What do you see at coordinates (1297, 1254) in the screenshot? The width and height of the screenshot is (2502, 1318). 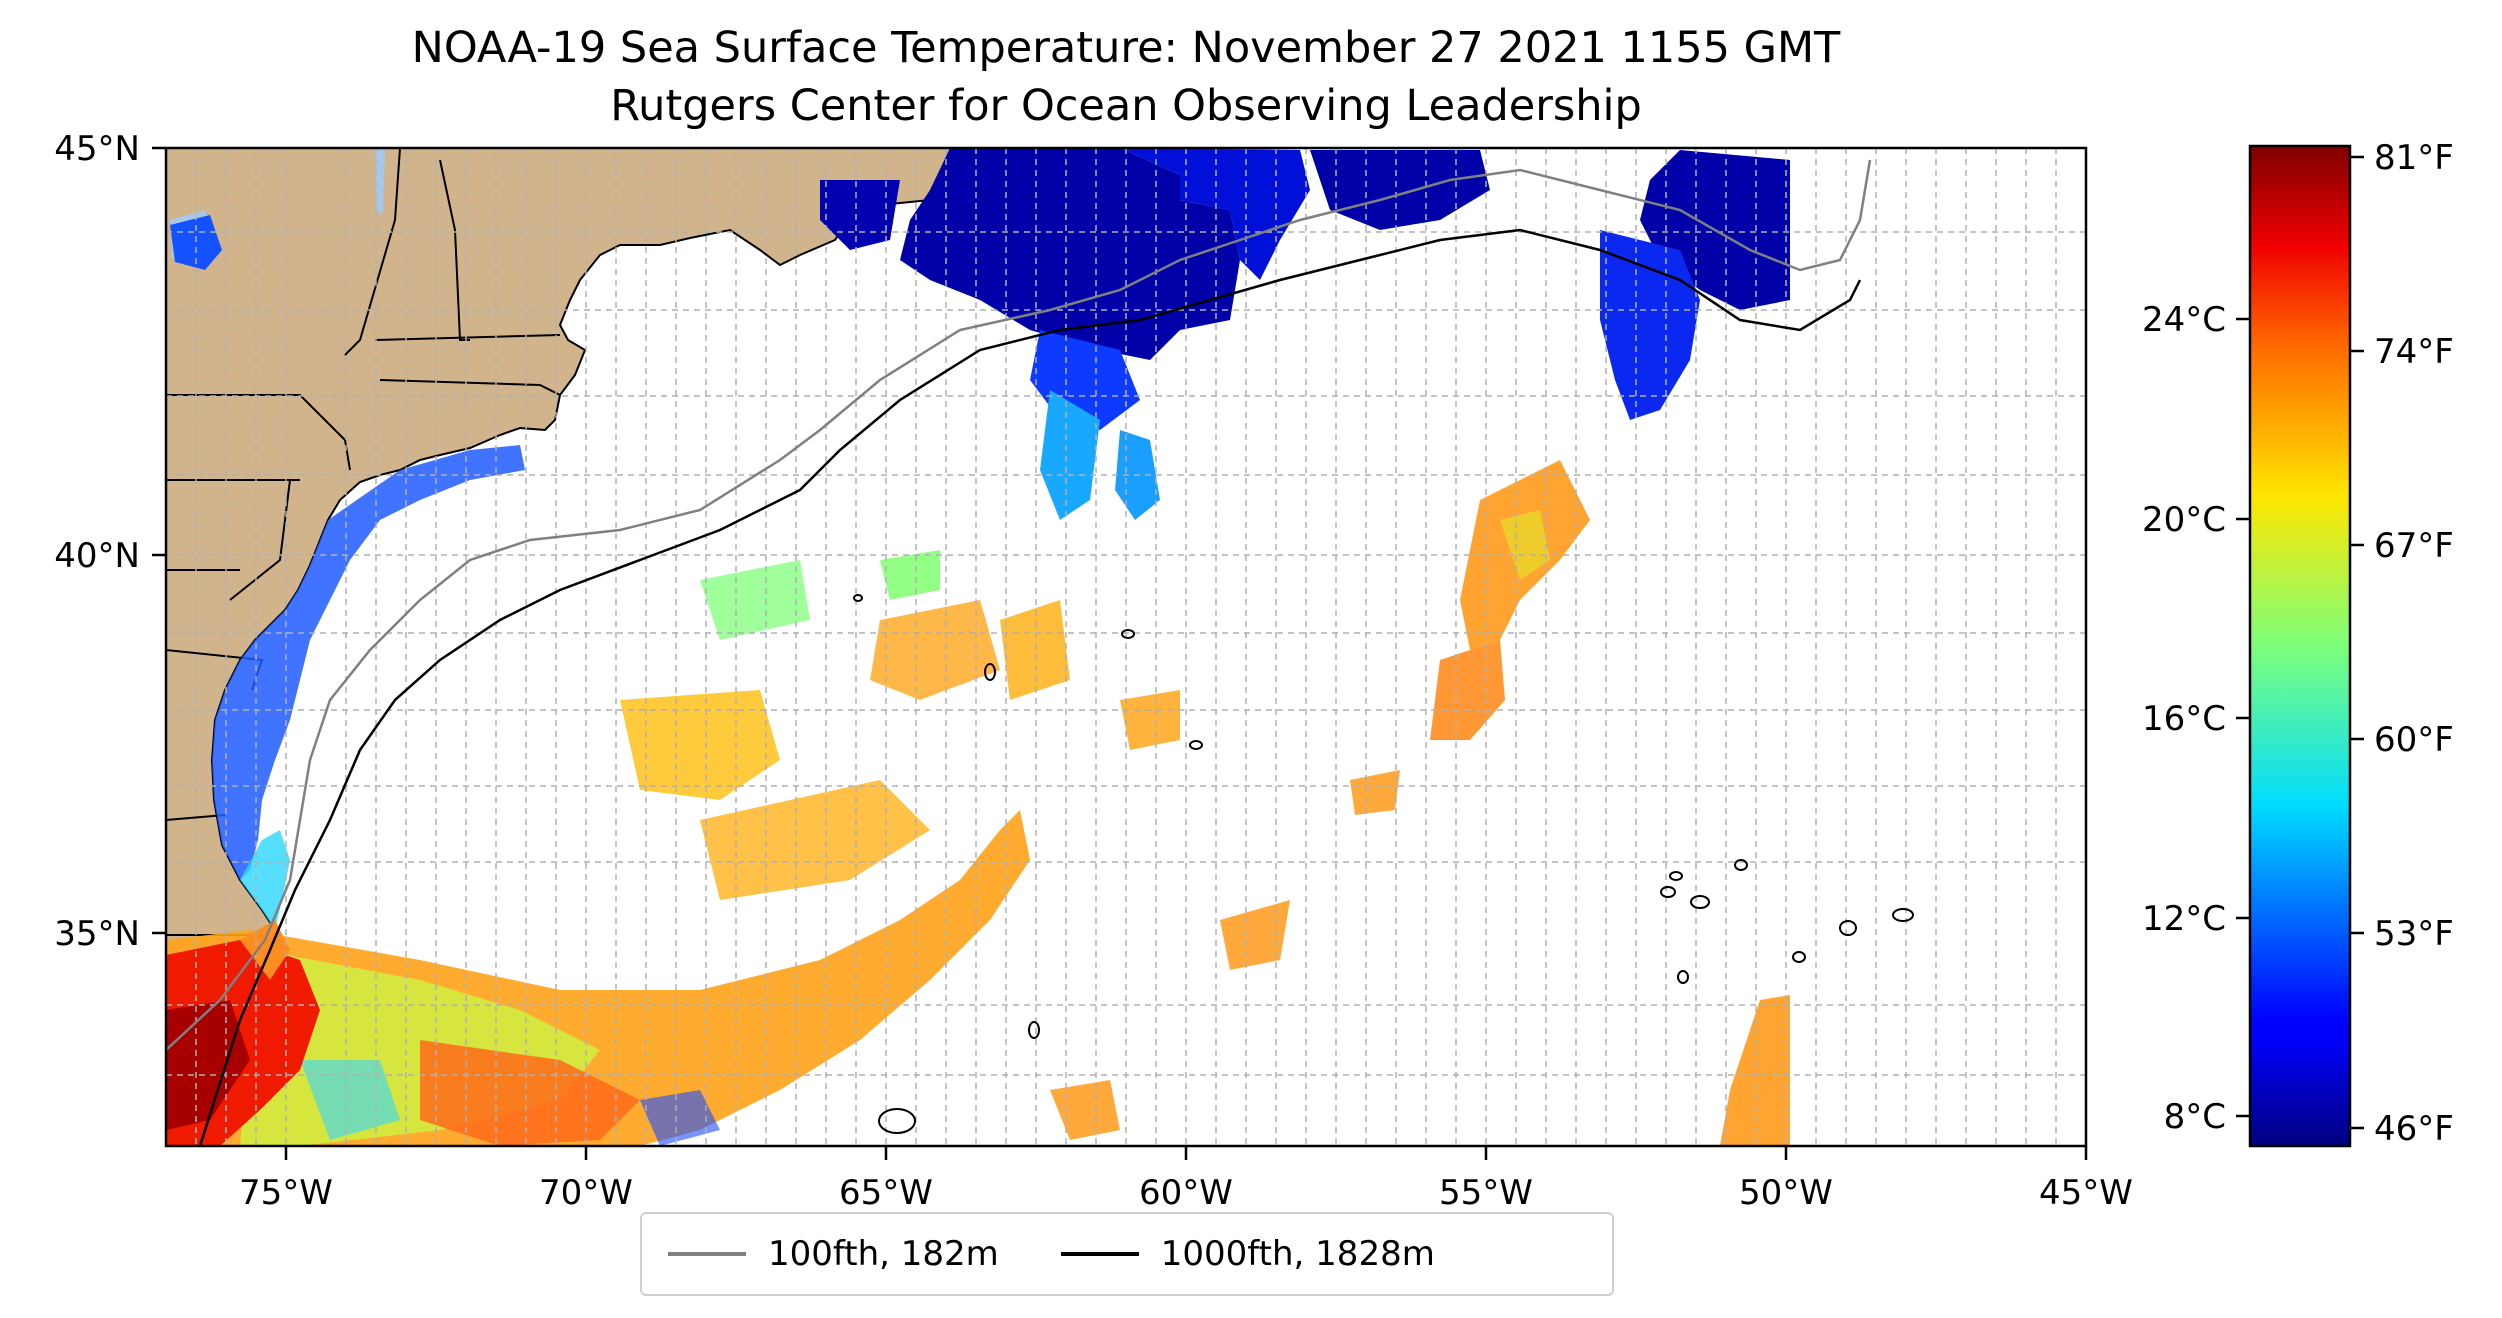 I see `legend-label: 1000fth, 1828m` at bounding box center [1297, 1254].